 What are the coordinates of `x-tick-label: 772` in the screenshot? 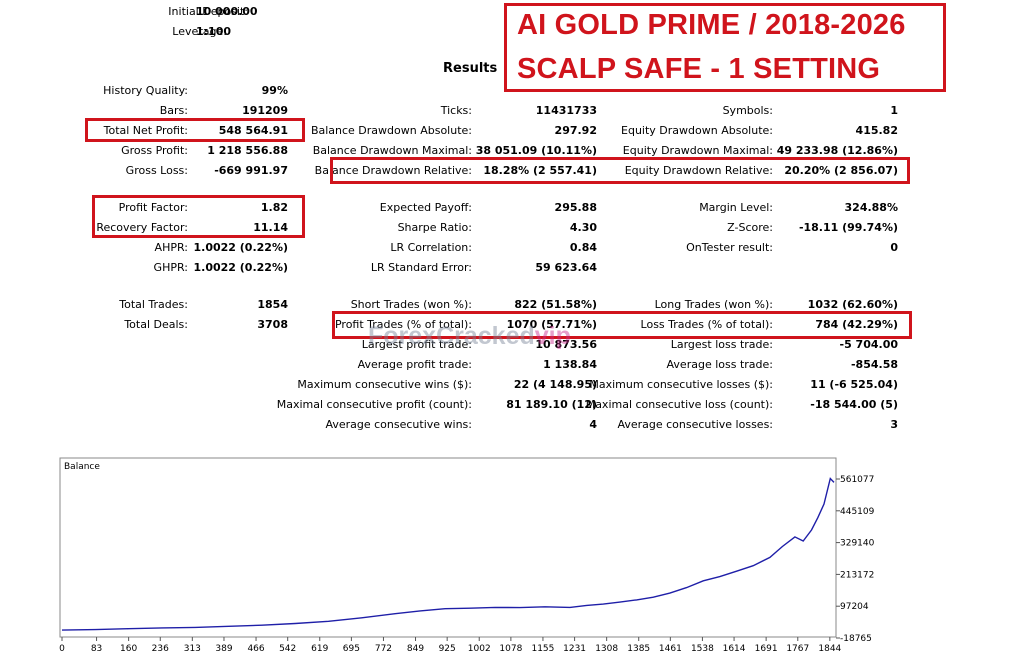 It's located at (383, 649).